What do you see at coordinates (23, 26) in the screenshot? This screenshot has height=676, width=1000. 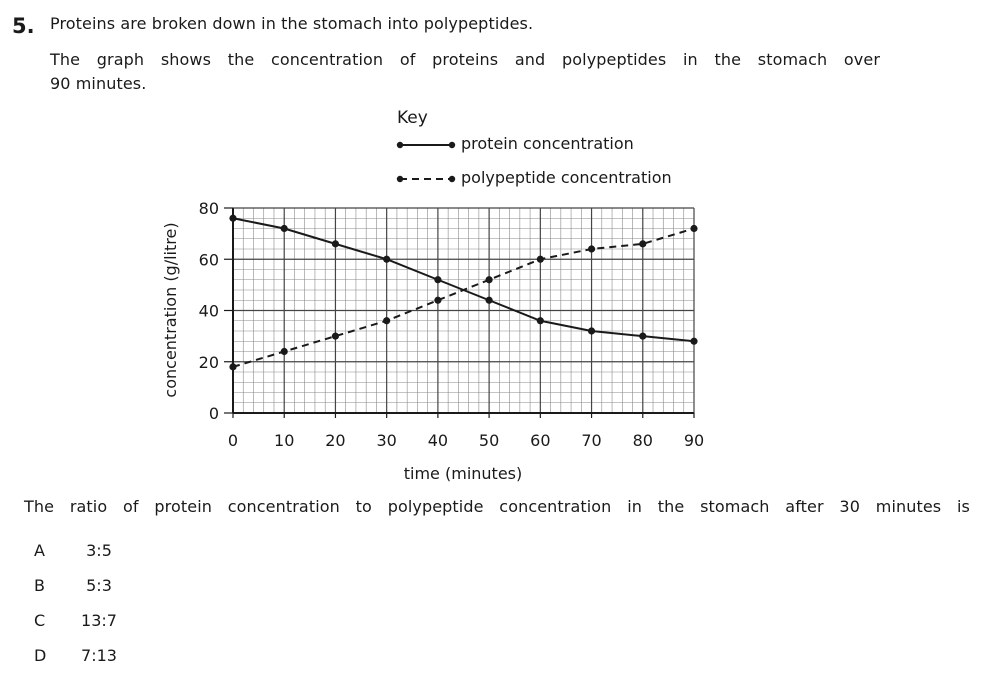 I see `question-number: 5.` at bounding box center [23, 26].